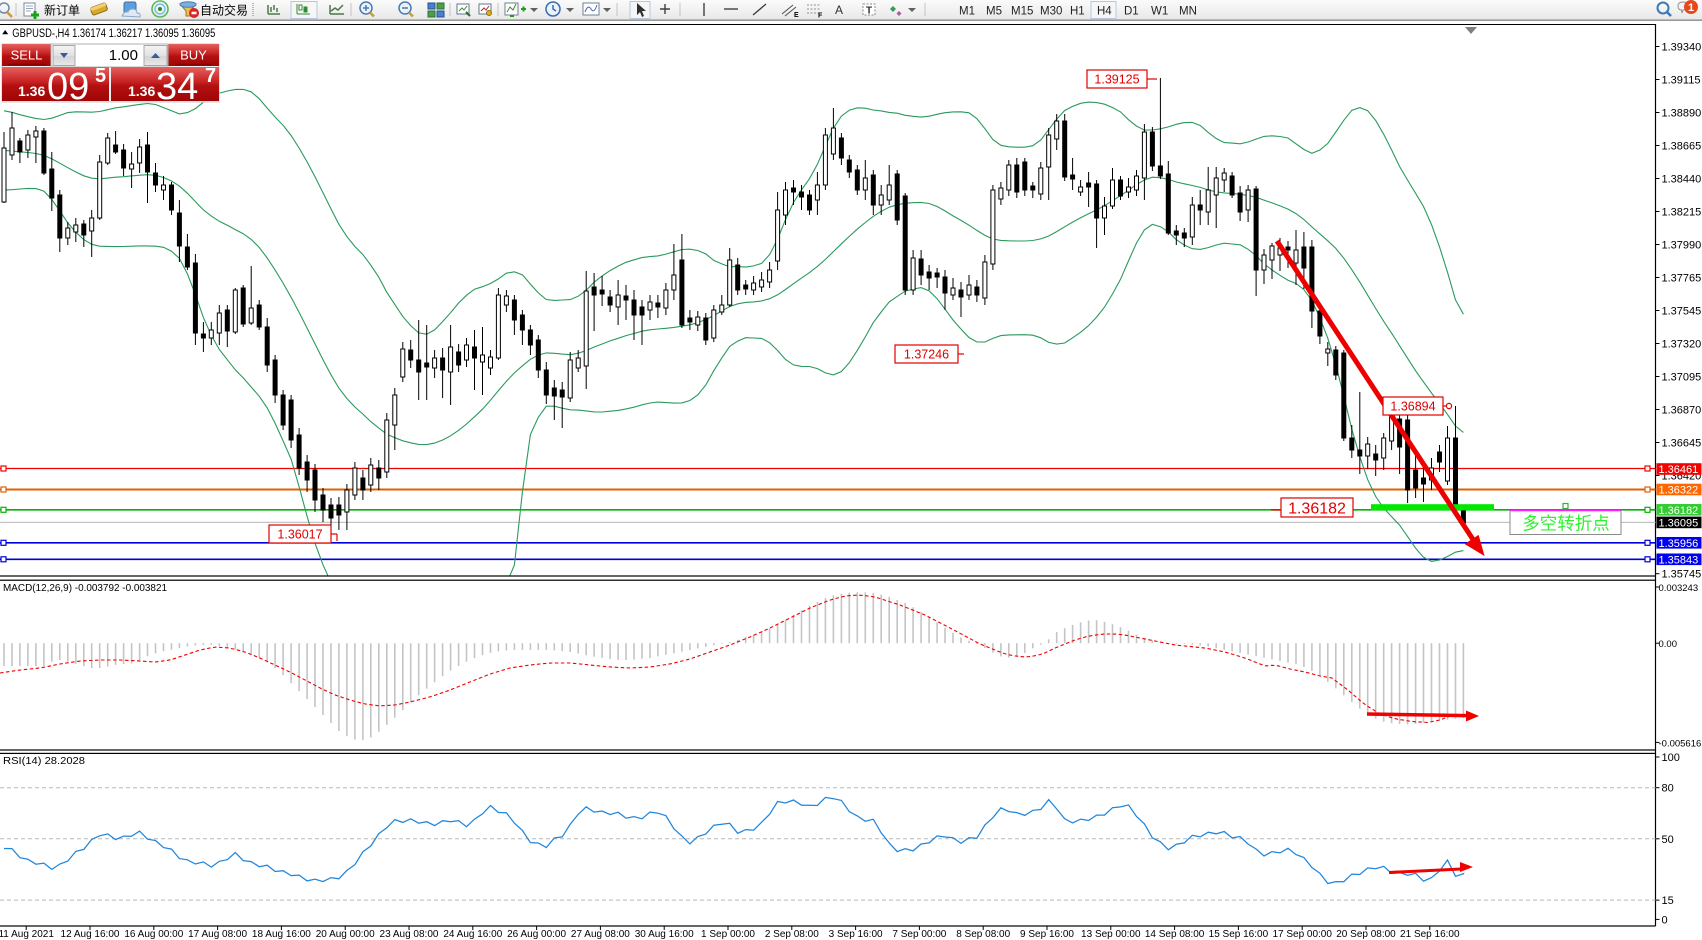 Image resolution: width=1702 pixels, height=940 pixels. Describe the element at coordinates (1682, 180) in the screenshot. I see `svg-text: 1.38440` at that location.